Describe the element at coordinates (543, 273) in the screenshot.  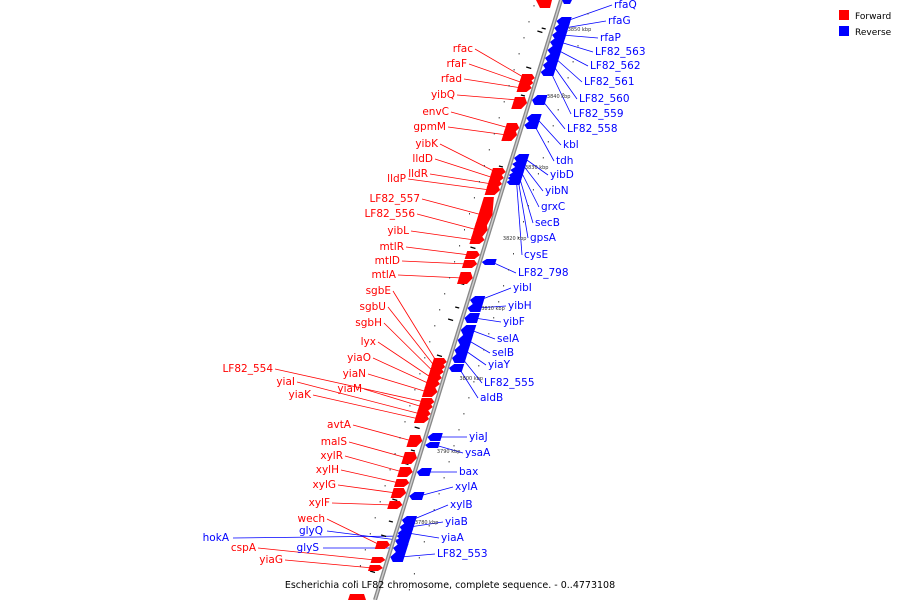
I see `gene-label-lf82-798: LF82_798` at that location.